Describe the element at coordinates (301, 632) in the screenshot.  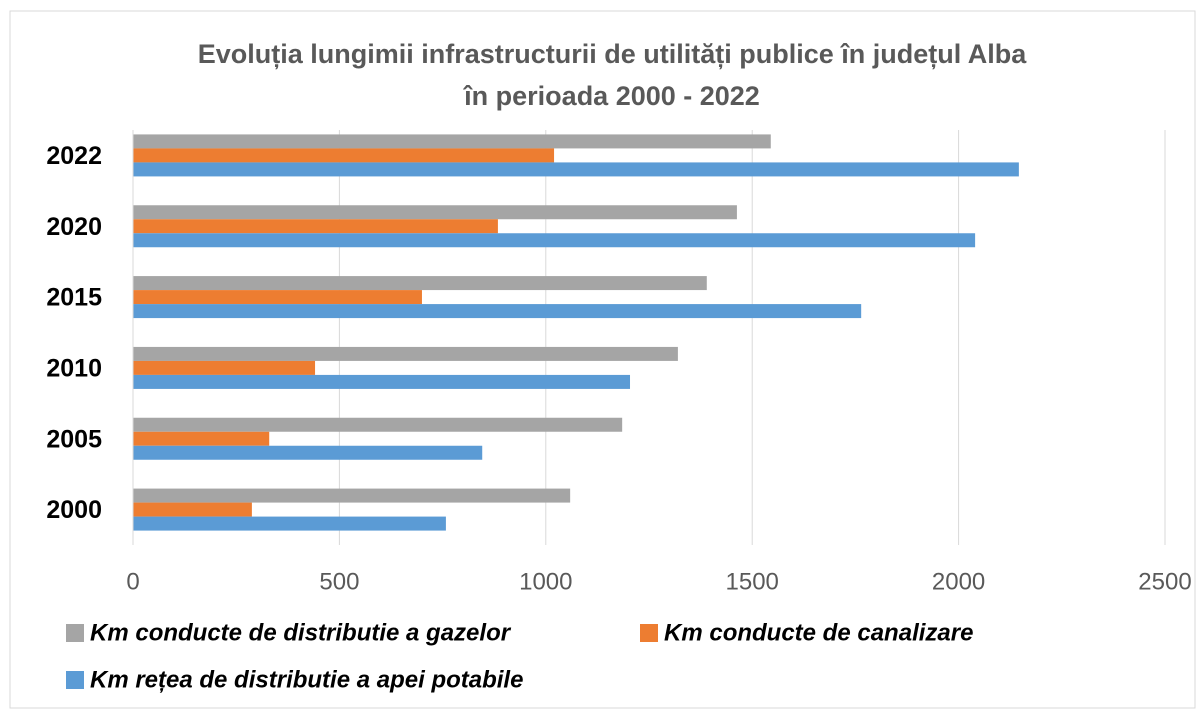
I see `legend-label: Km conducte de distributie a gazelor` at that location.